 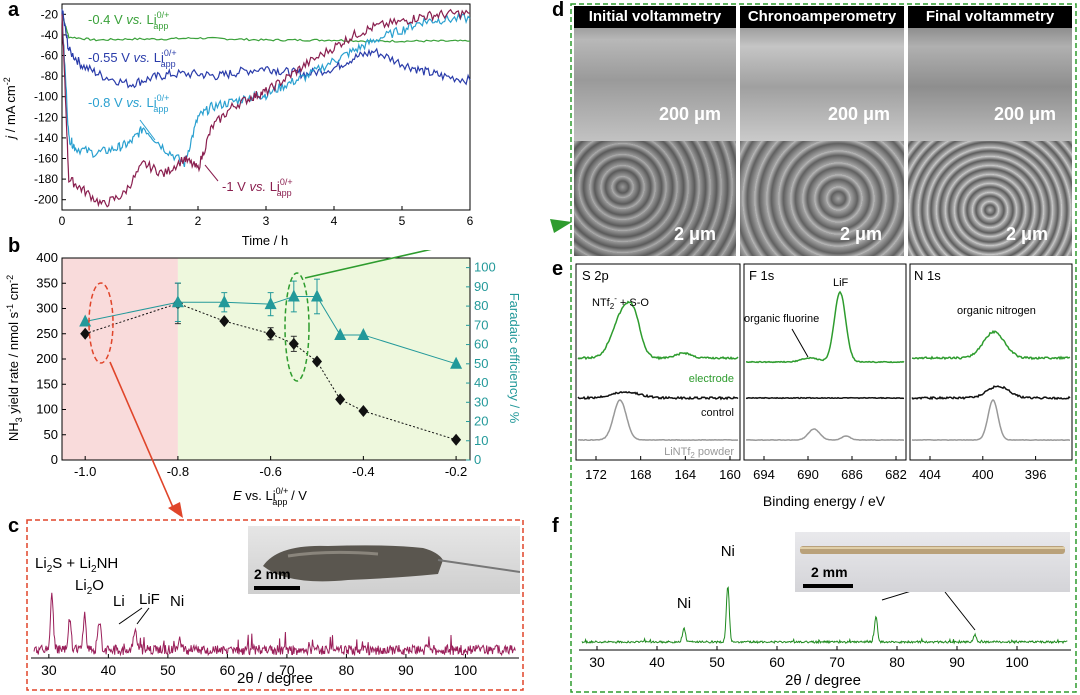 I want to click on peak-label-li: Li, so click(x=119, y=601).